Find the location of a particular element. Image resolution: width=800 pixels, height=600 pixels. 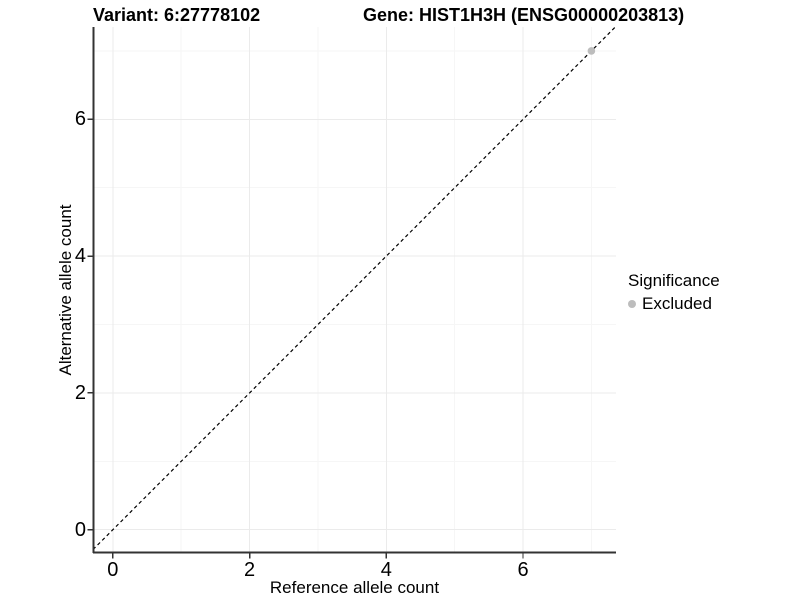

x-tick-label: 6 is located at coordinates (523, 570).